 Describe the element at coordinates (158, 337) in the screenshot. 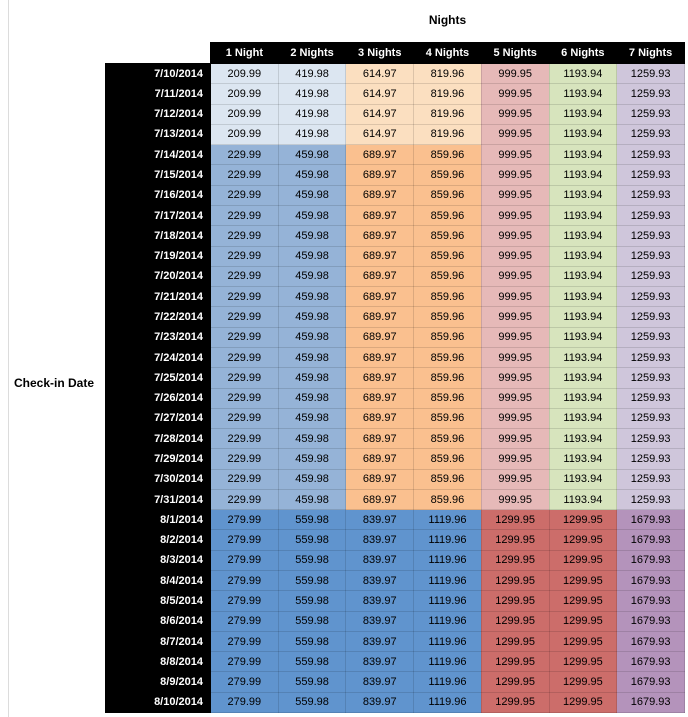

I see `row-header-date: 7/23/2014` at that location.